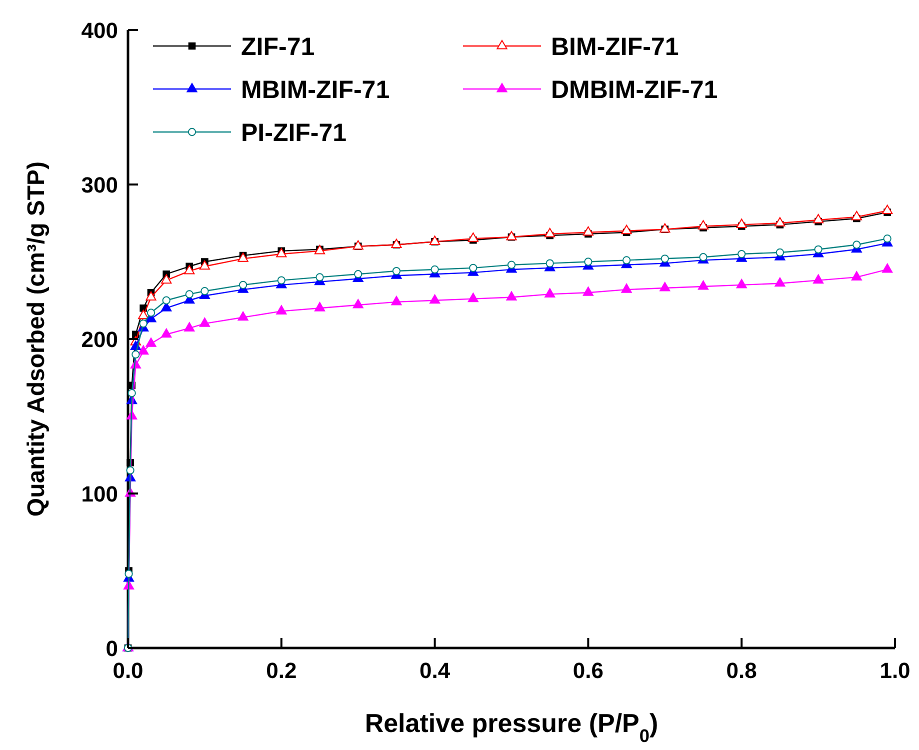  I want to click on y-tick-label: 200, so click(99, 339).